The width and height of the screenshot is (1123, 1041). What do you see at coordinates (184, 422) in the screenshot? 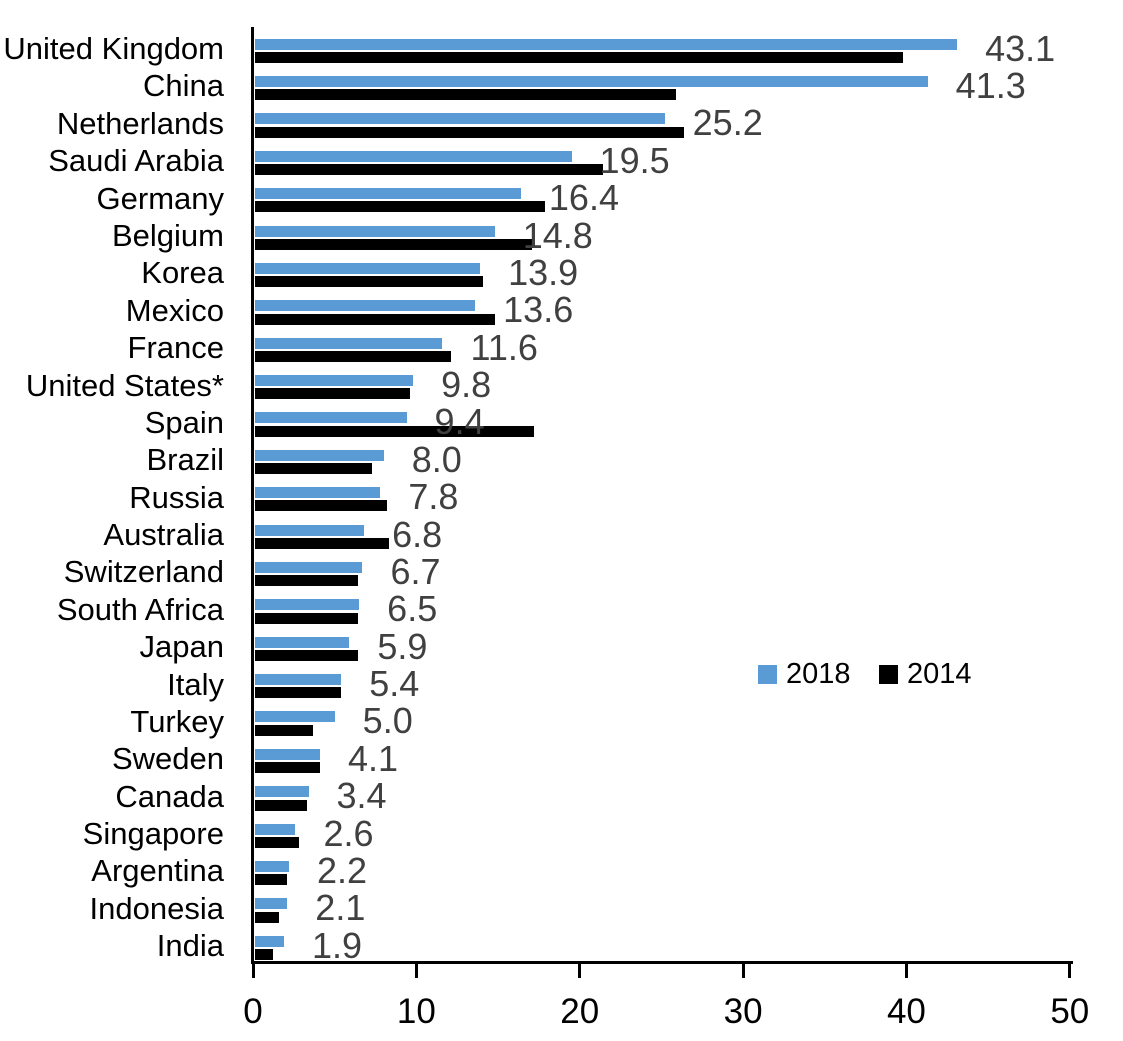
I see `category-label: Spain` at bounding box center [184, 422].